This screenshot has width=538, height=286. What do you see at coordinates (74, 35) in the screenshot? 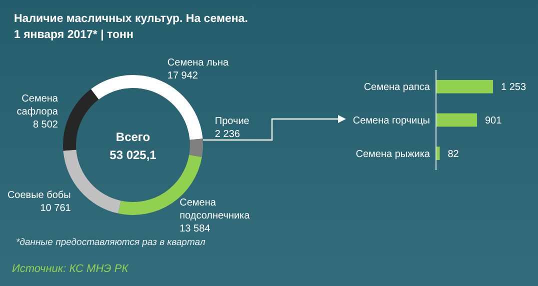
I see `chart-subtitle: 1 января 2017* | тонн` at bounding box center [74, 35].